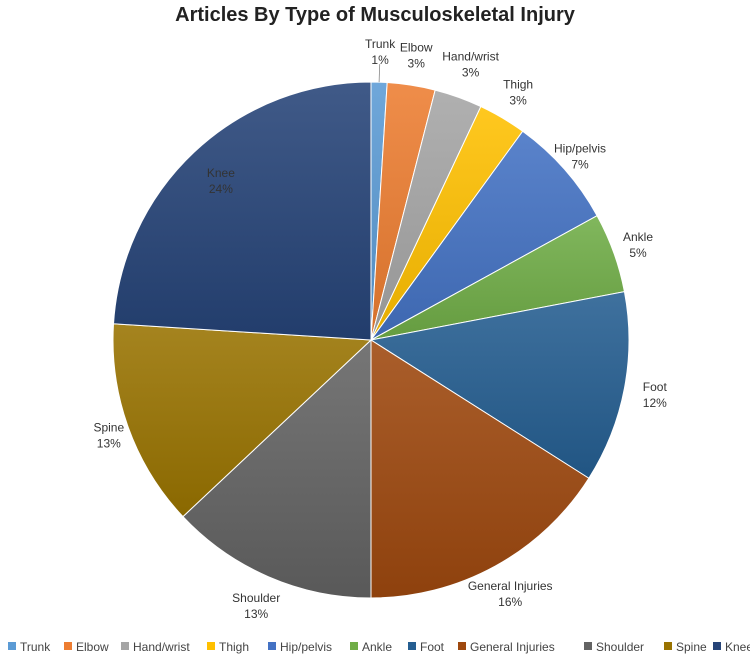 The width and height of the screenshot is (750, 659). I want to click on pie-slice-knee, so click(242, 211).